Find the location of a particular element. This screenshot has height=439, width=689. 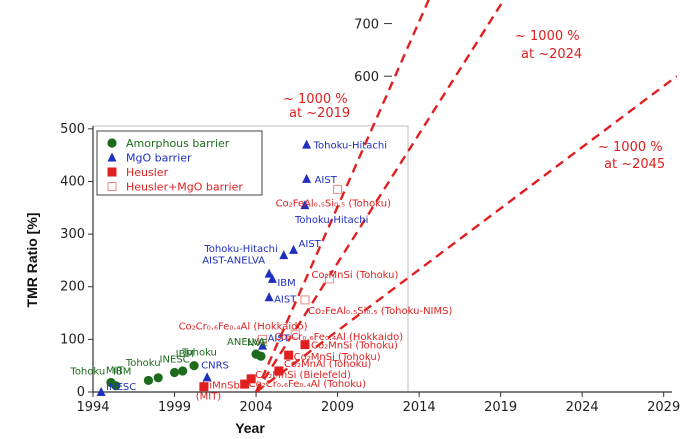

extra-label: (MIT) is located at coordinates (209, 397).